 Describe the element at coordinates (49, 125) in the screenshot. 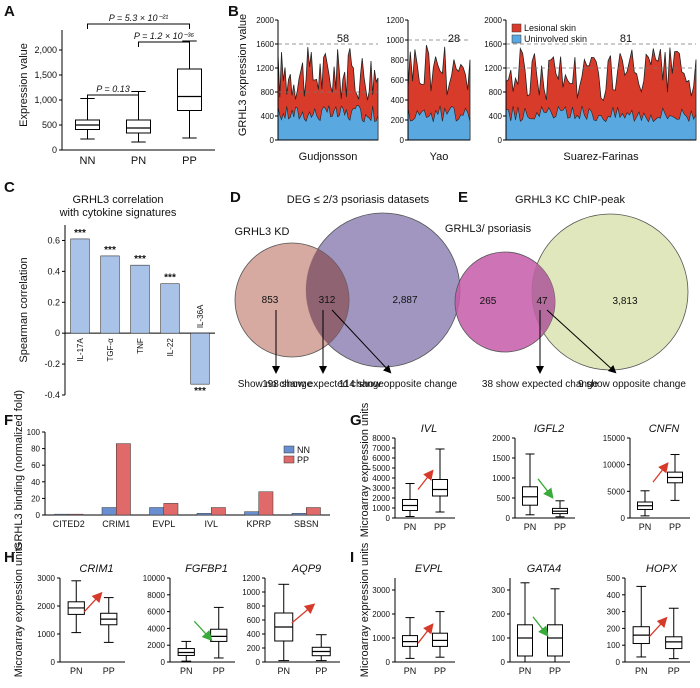

I see `a-ytick-label: 500` at that location.